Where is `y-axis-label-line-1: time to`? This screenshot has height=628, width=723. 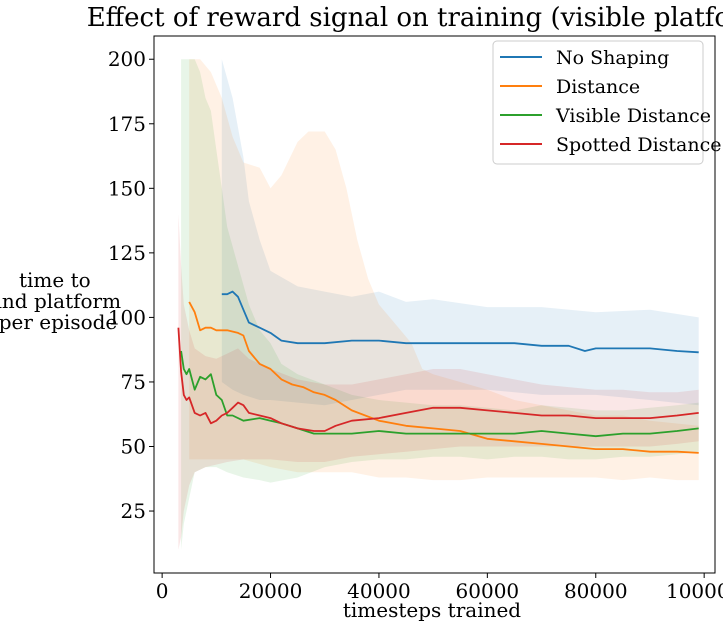 y-axis-label-line-1: time to is located at coordinates (55, 280).